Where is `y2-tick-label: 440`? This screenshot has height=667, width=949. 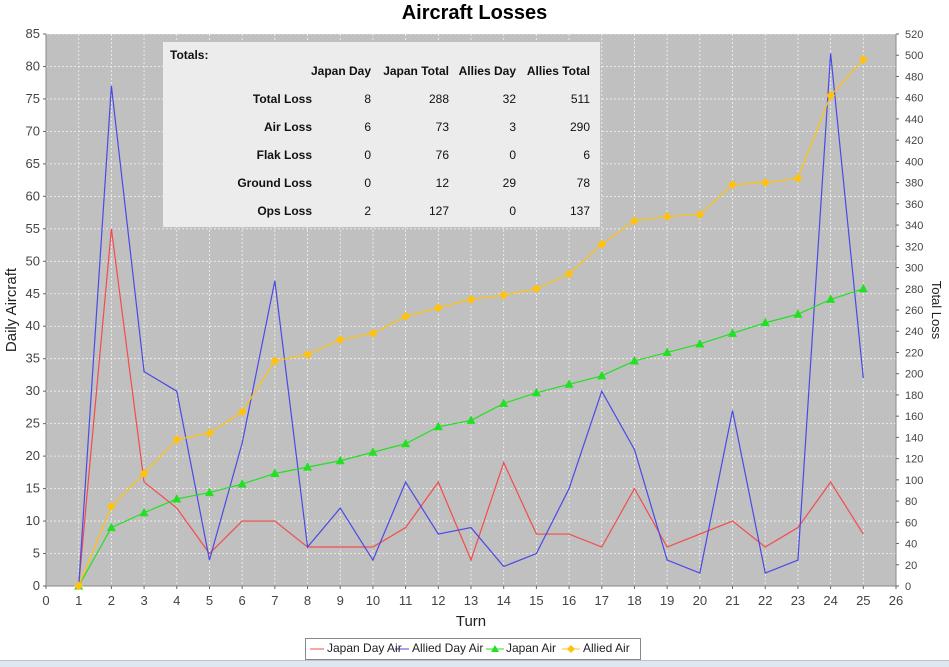
y2-tick-label: 440 is located at coordinates (914, 120).